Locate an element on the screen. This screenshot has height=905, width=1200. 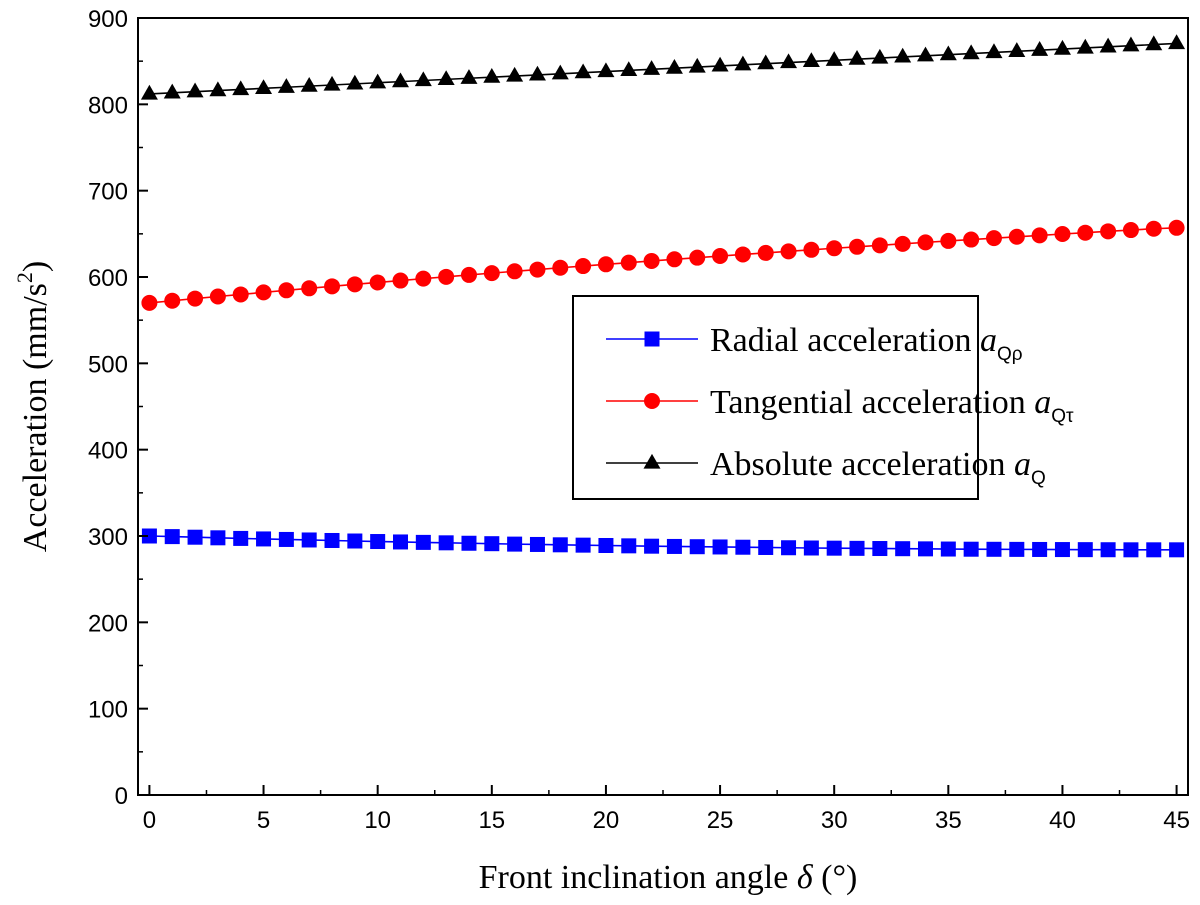
x-tick-label: 45 is located at coordinates (1176, 820).